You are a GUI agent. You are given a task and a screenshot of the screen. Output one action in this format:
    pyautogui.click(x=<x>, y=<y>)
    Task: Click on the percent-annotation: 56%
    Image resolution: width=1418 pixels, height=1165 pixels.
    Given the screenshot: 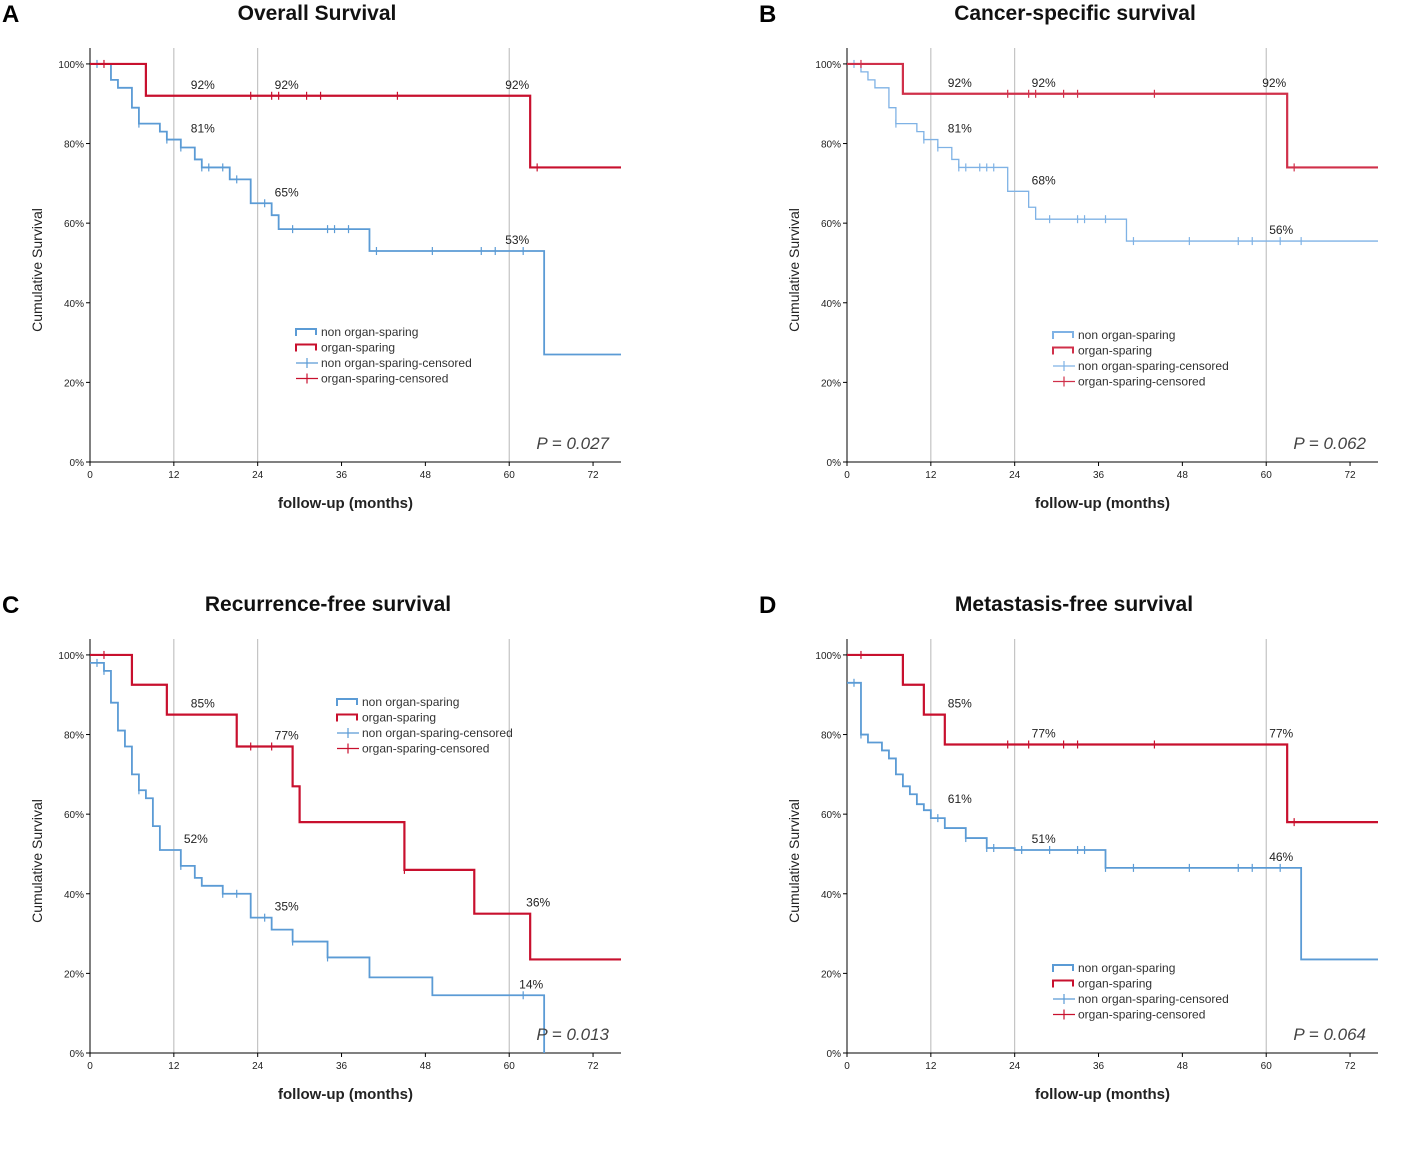 What is the action you would take?
    pyautogui.click(x=1281, y=230)
    